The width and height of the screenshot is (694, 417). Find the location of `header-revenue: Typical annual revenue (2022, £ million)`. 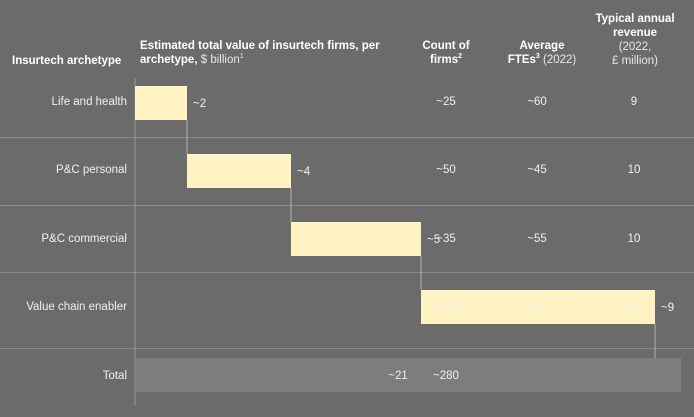

header-revenue: Typical annual revenue (2022, £ million) is located at coordinates (635, 40).